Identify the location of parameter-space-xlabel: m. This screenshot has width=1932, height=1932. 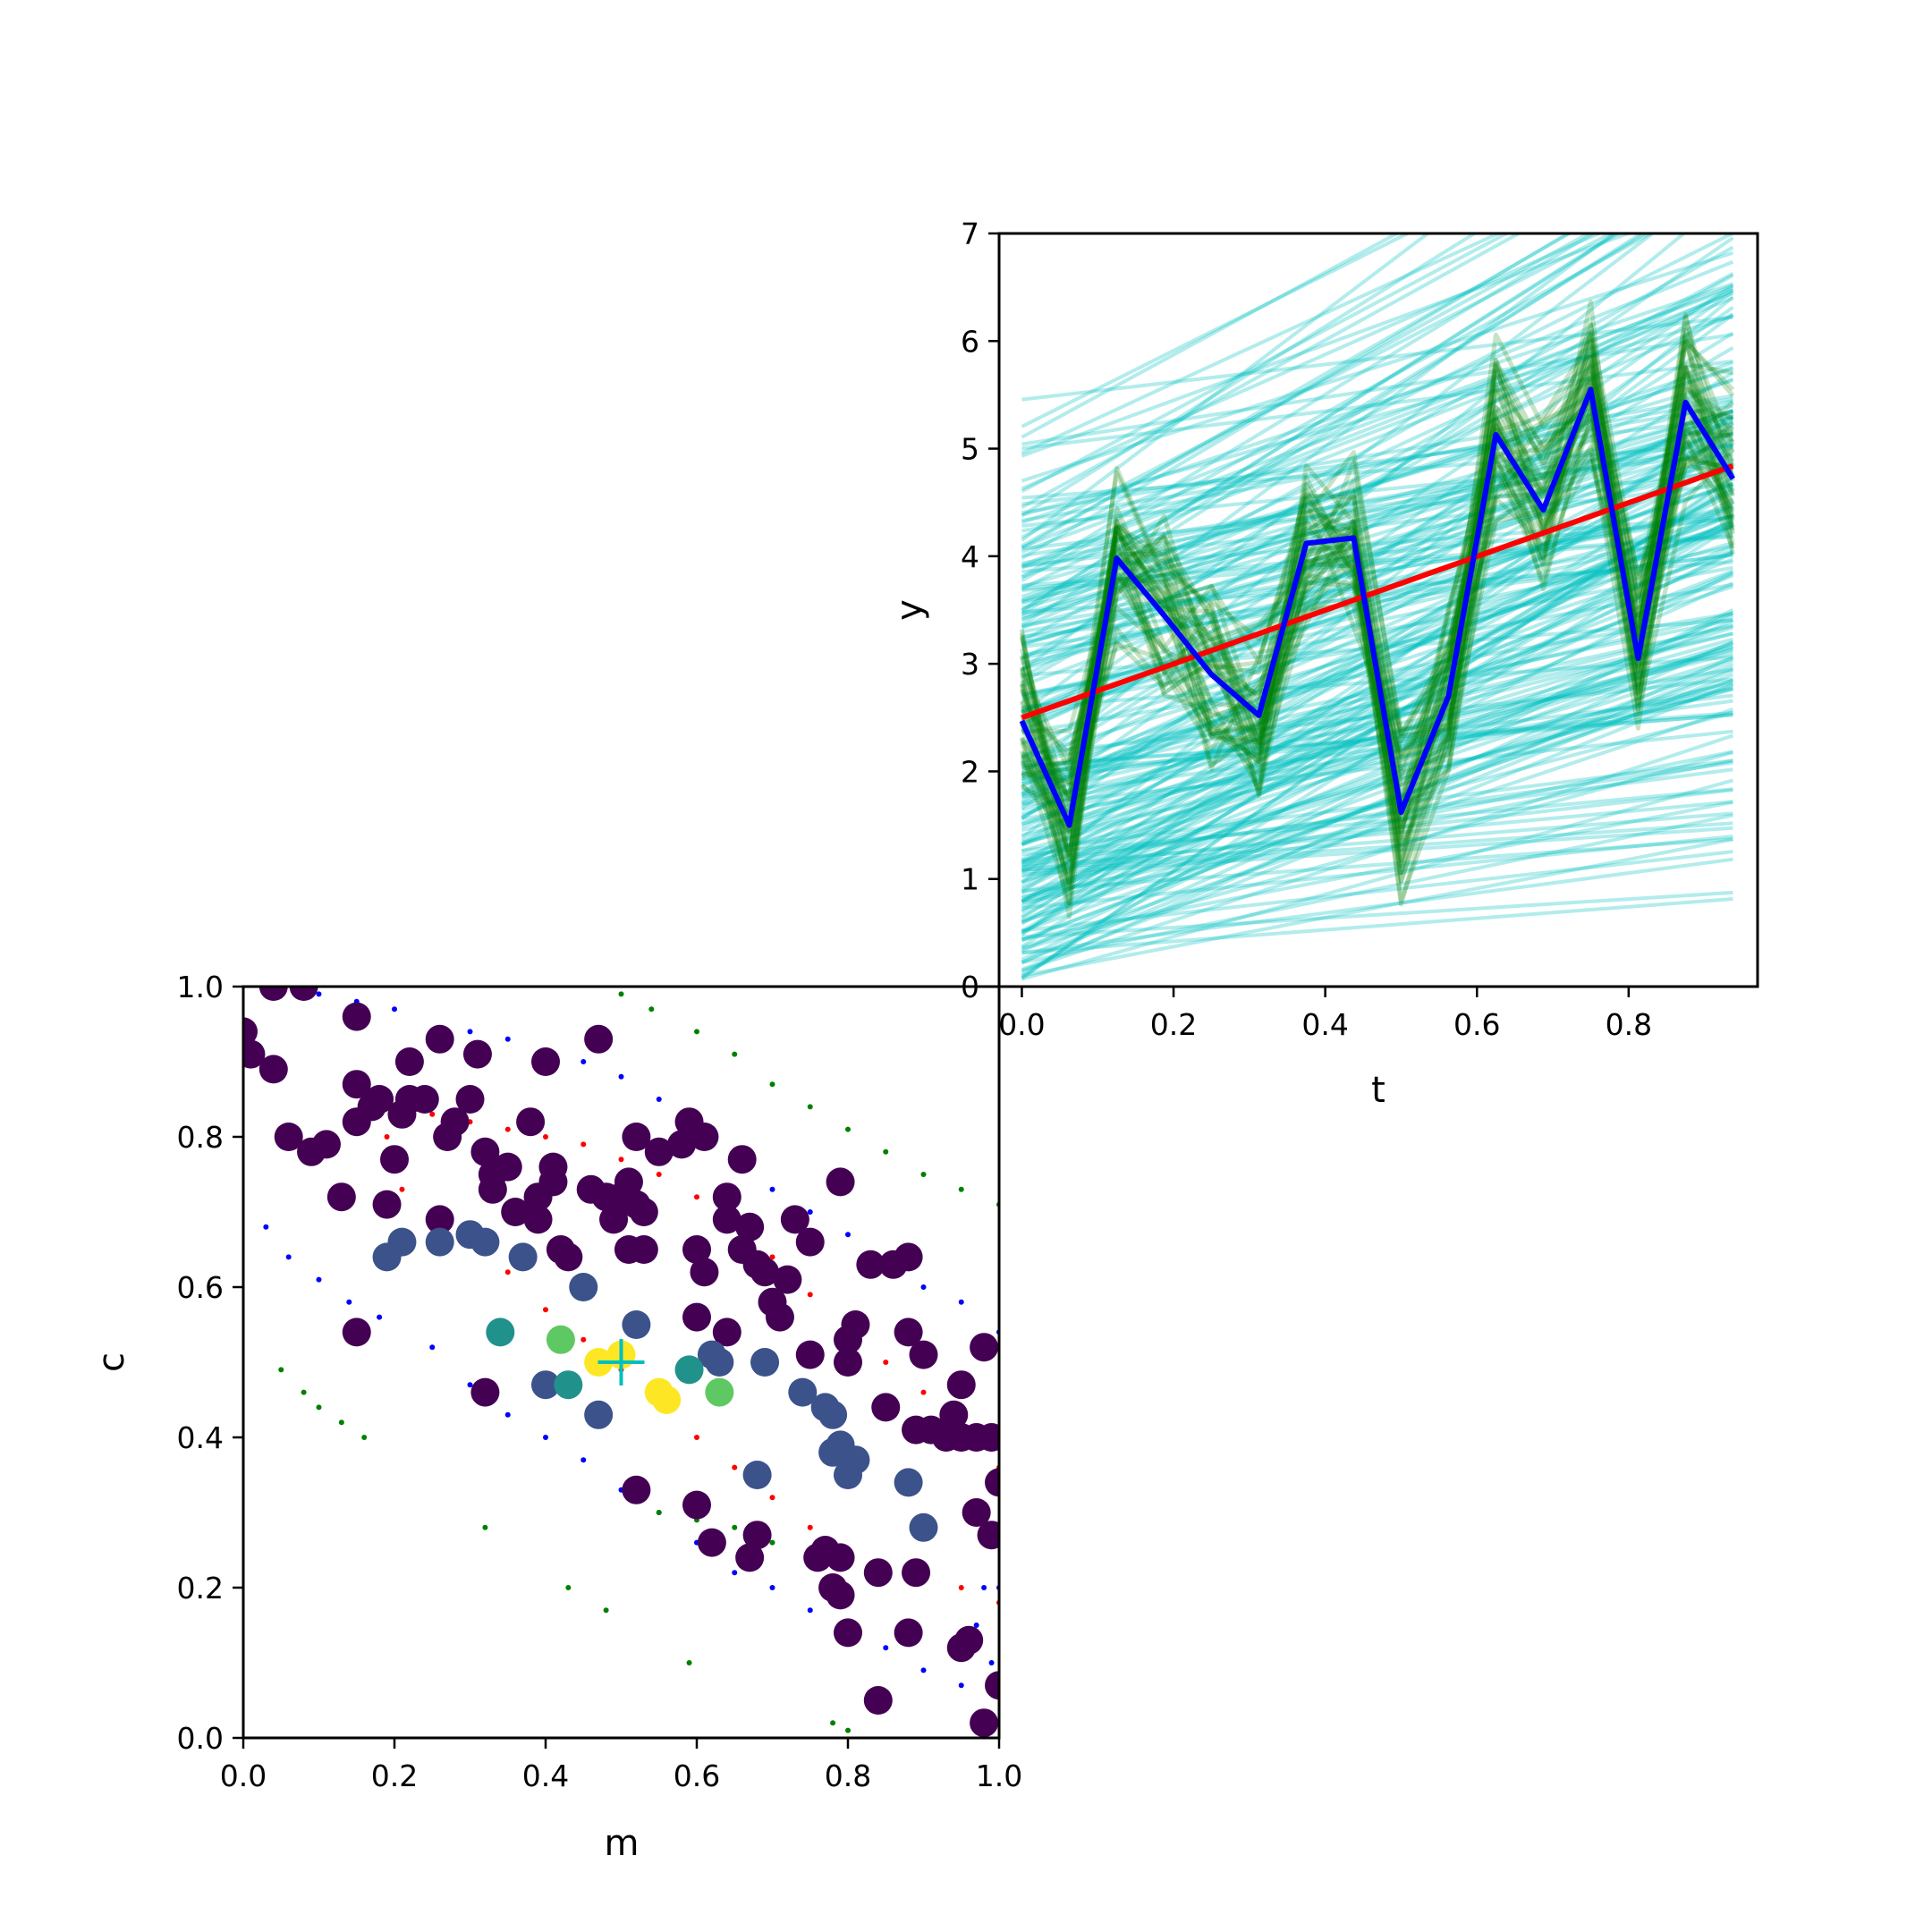
(622, 1843).